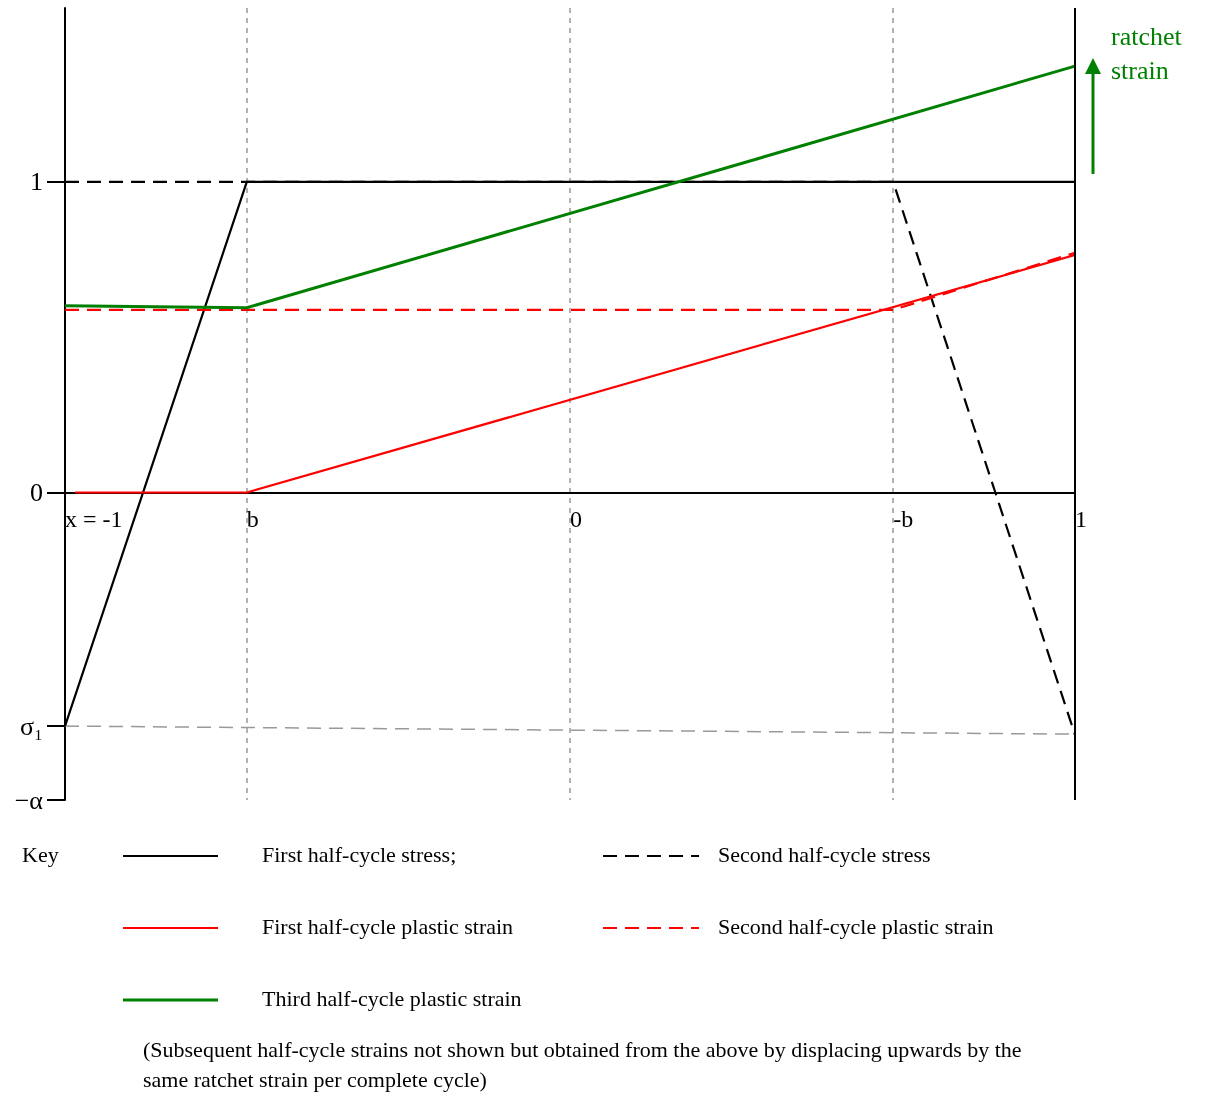  Describe the element at coordinates (36, 182) in the screenshot. I see `y-tick-label: 1` at that location.